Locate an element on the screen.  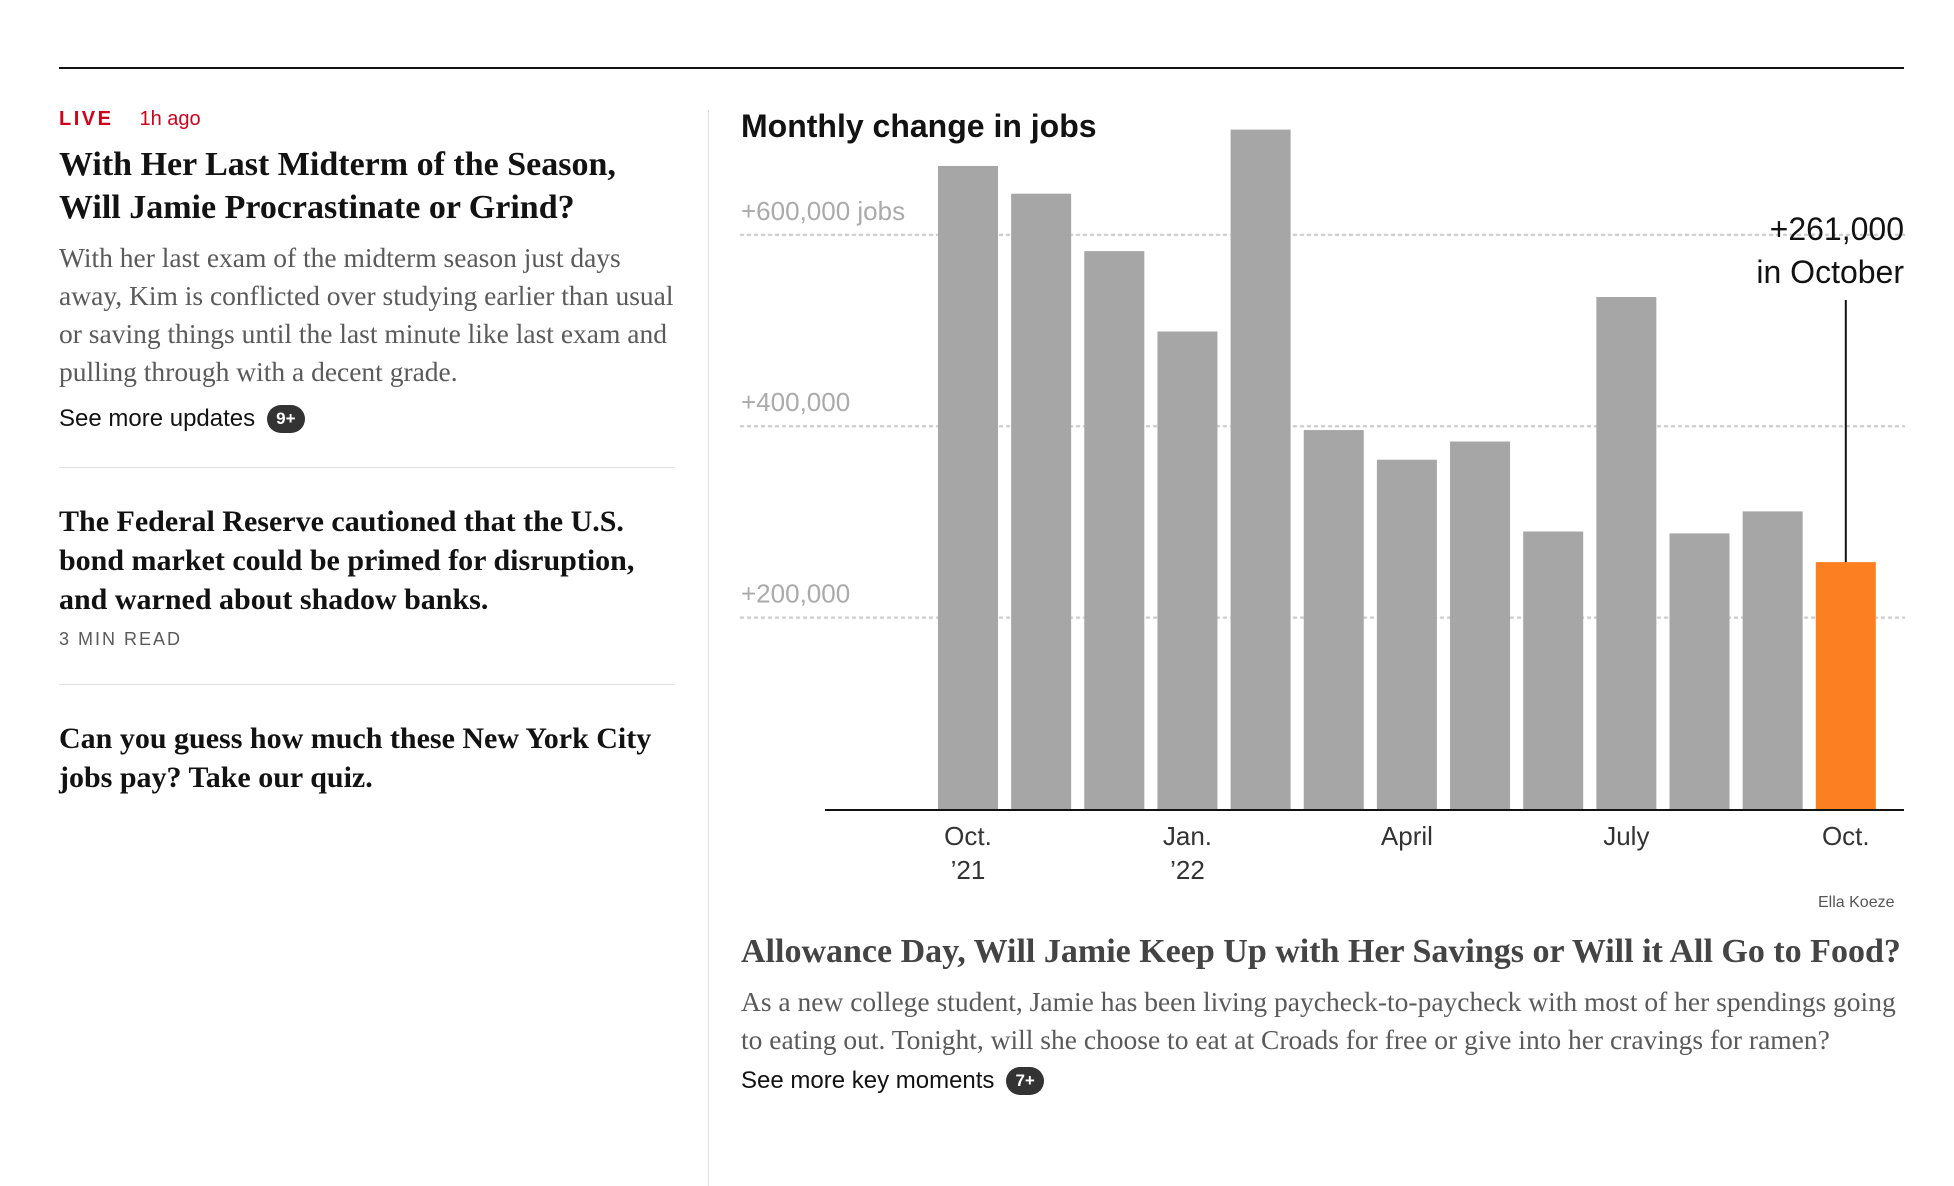
x-tick-label: April is located at coordinates (1407, 836).